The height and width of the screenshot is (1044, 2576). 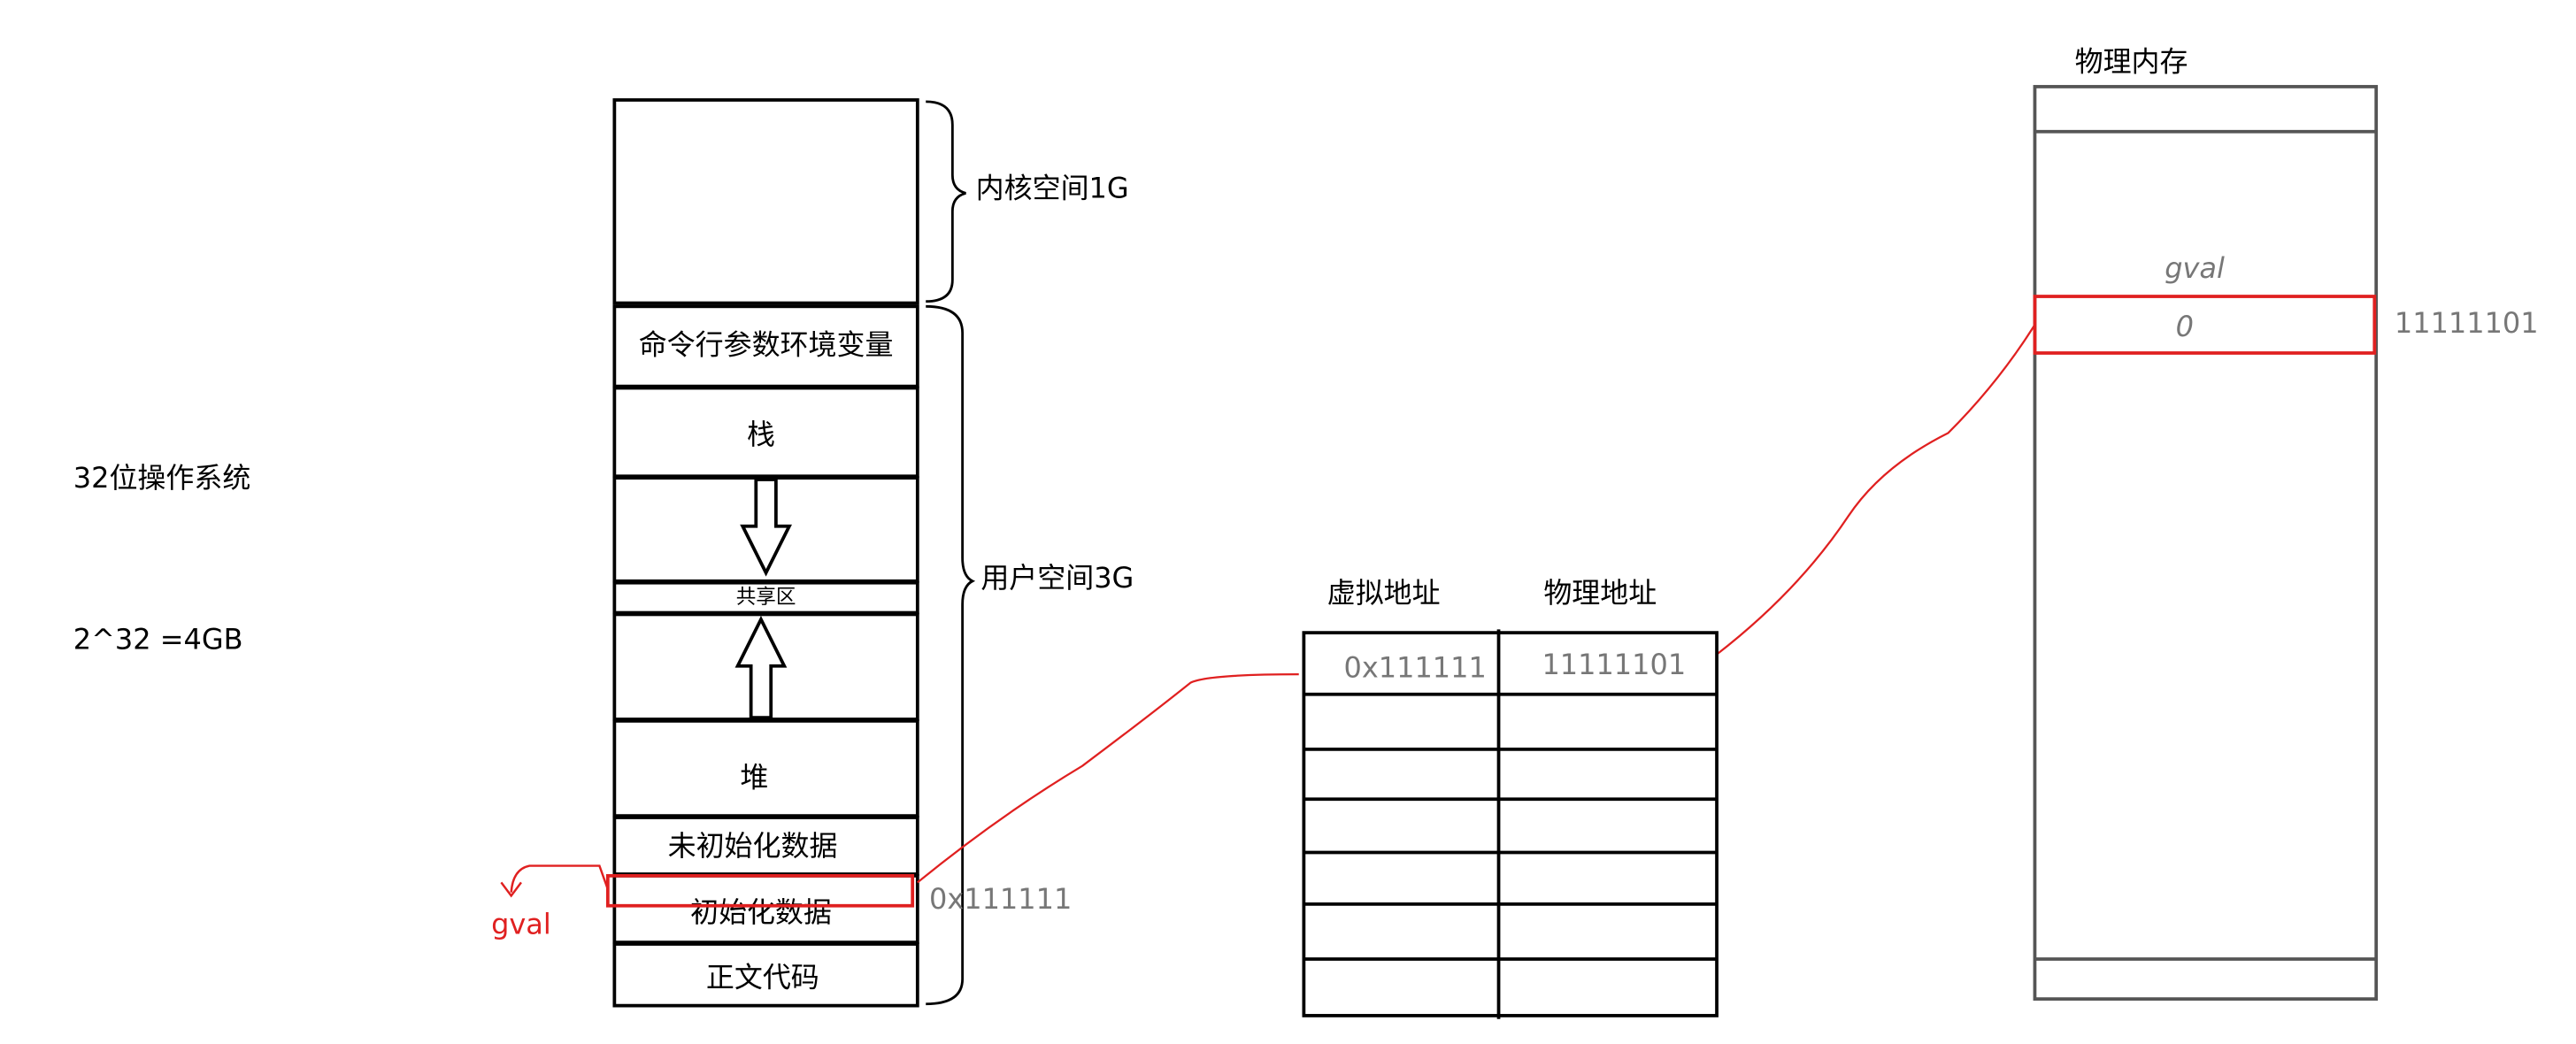 I want to click on segment-label: 正文代码, so click(x=762, y=977).